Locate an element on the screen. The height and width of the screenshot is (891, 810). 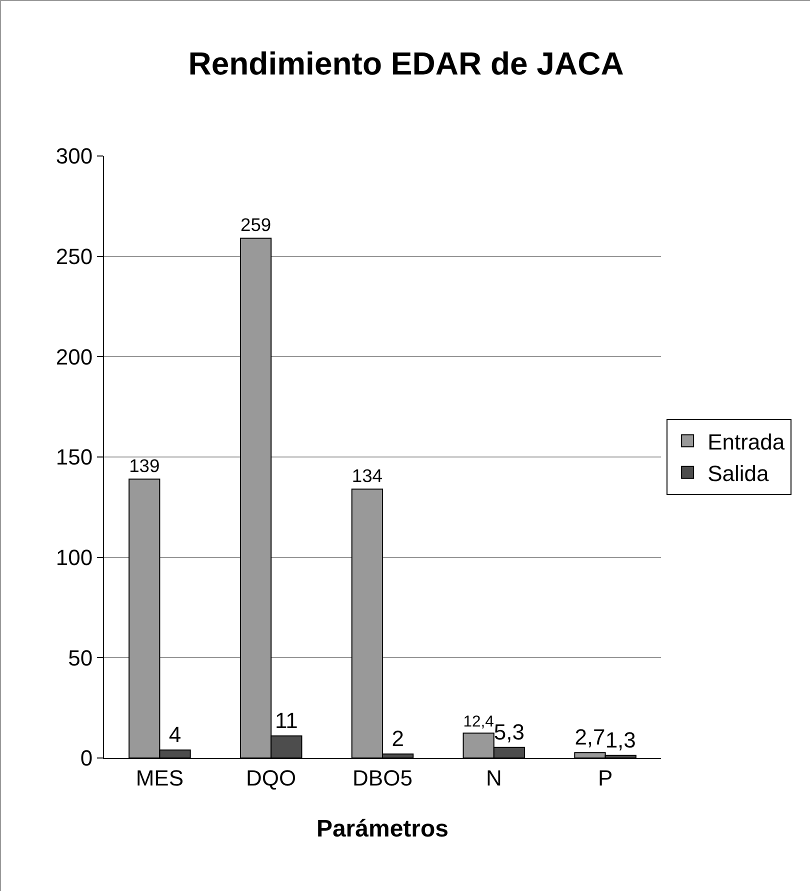
x-tick-label: MES is located at coordinates (160, 777).